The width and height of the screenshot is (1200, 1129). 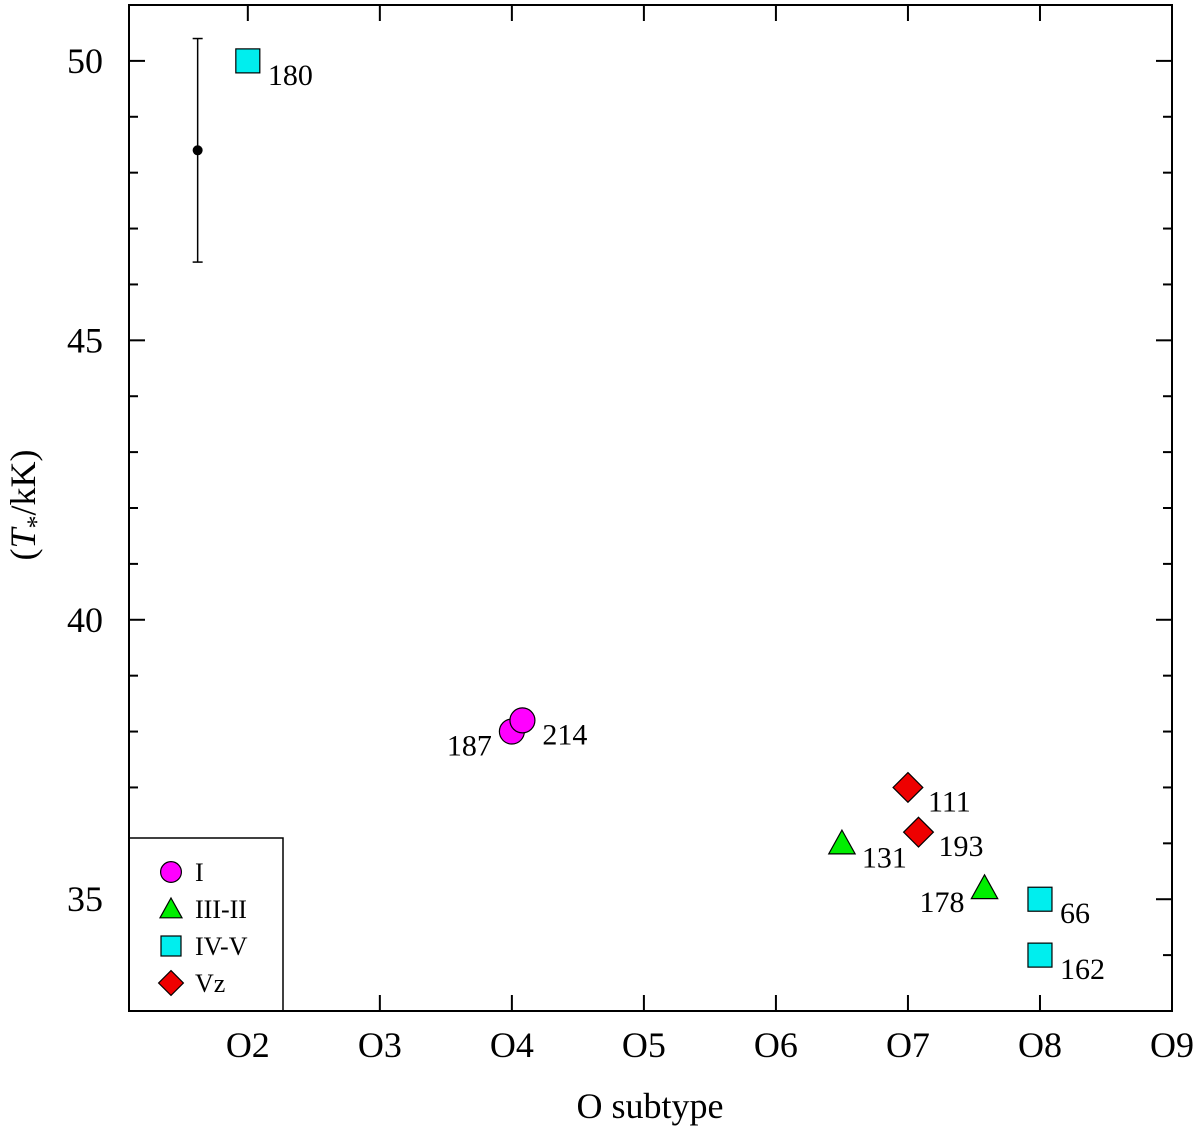 What do you see at coordinates (961, 846) in the screenshot?
I see `data-point-label: 193` at bounding box center [961, 846].